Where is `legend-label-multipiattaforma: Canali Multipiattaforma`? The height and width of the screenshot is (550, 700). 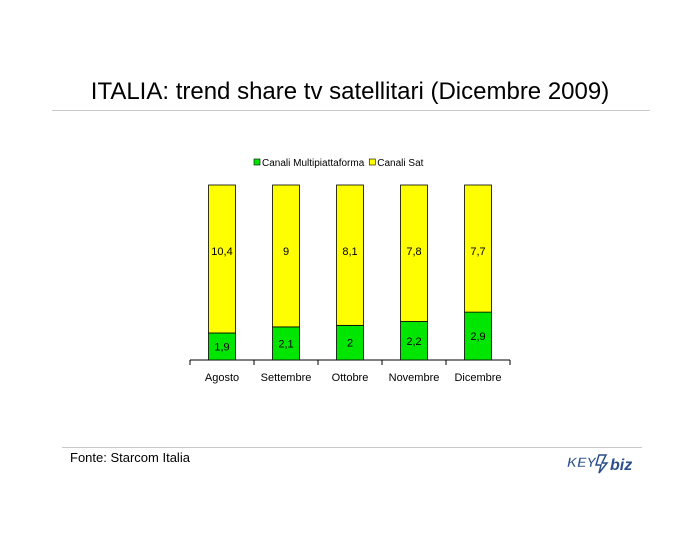 legend-label-multipiattaforma: Canali Multipiattaforma is located at coordinates (313, 163).